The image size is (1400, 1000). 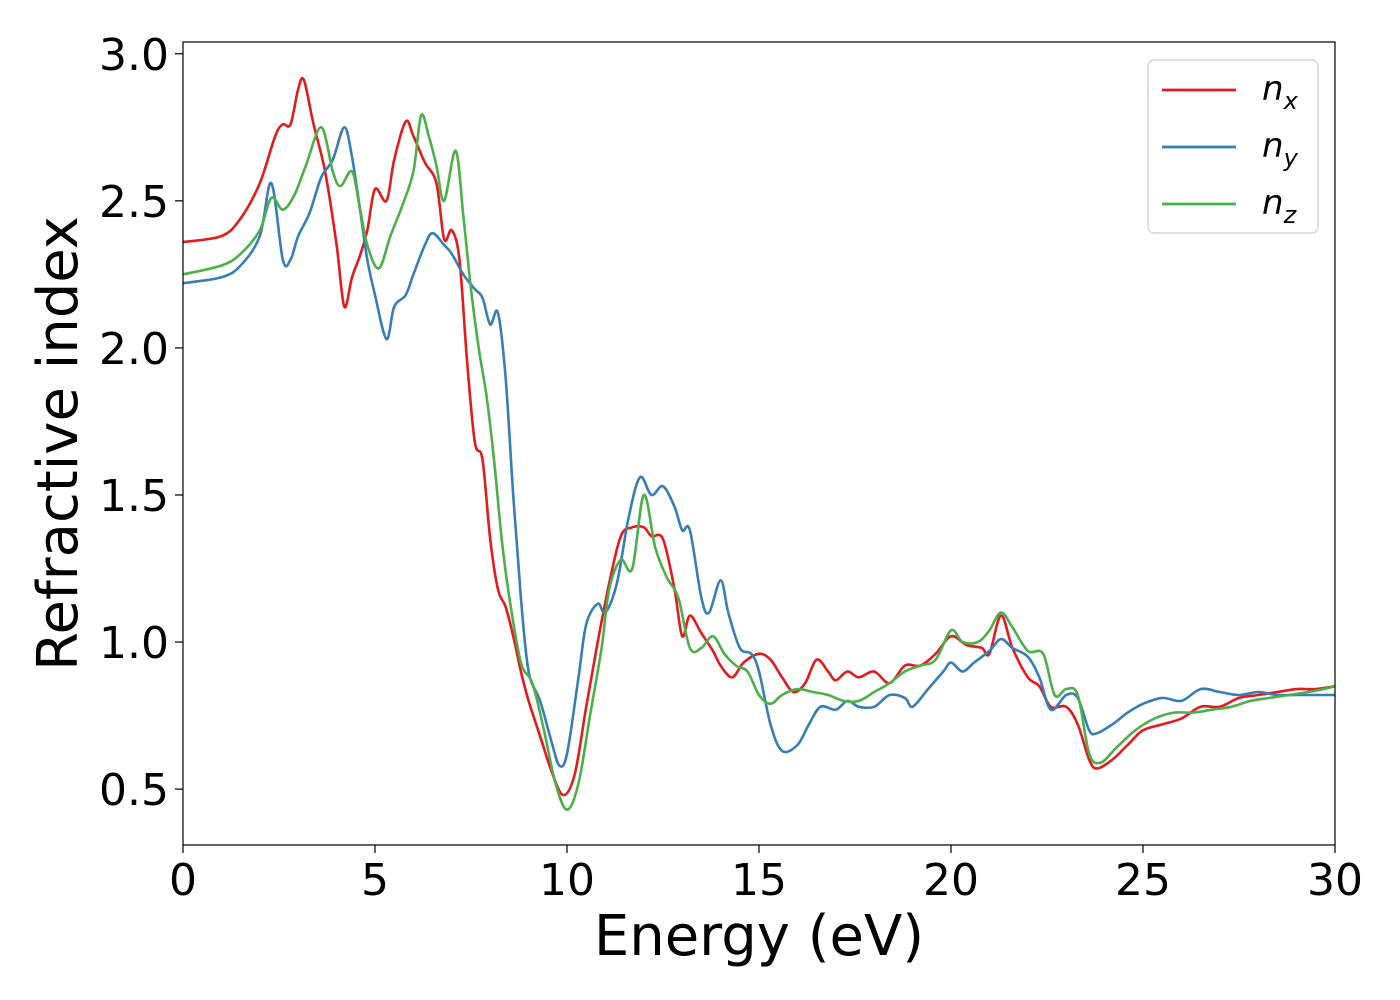 I want to click on x-tick-label: 0, so click(x=183, y=880).